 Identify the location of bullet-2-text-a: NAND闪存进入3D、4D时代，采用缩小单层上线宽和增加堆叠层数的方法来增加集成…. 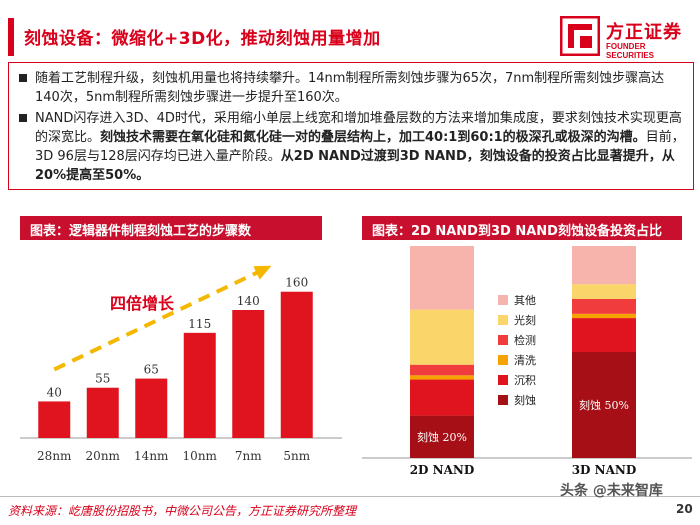
(358, 128).